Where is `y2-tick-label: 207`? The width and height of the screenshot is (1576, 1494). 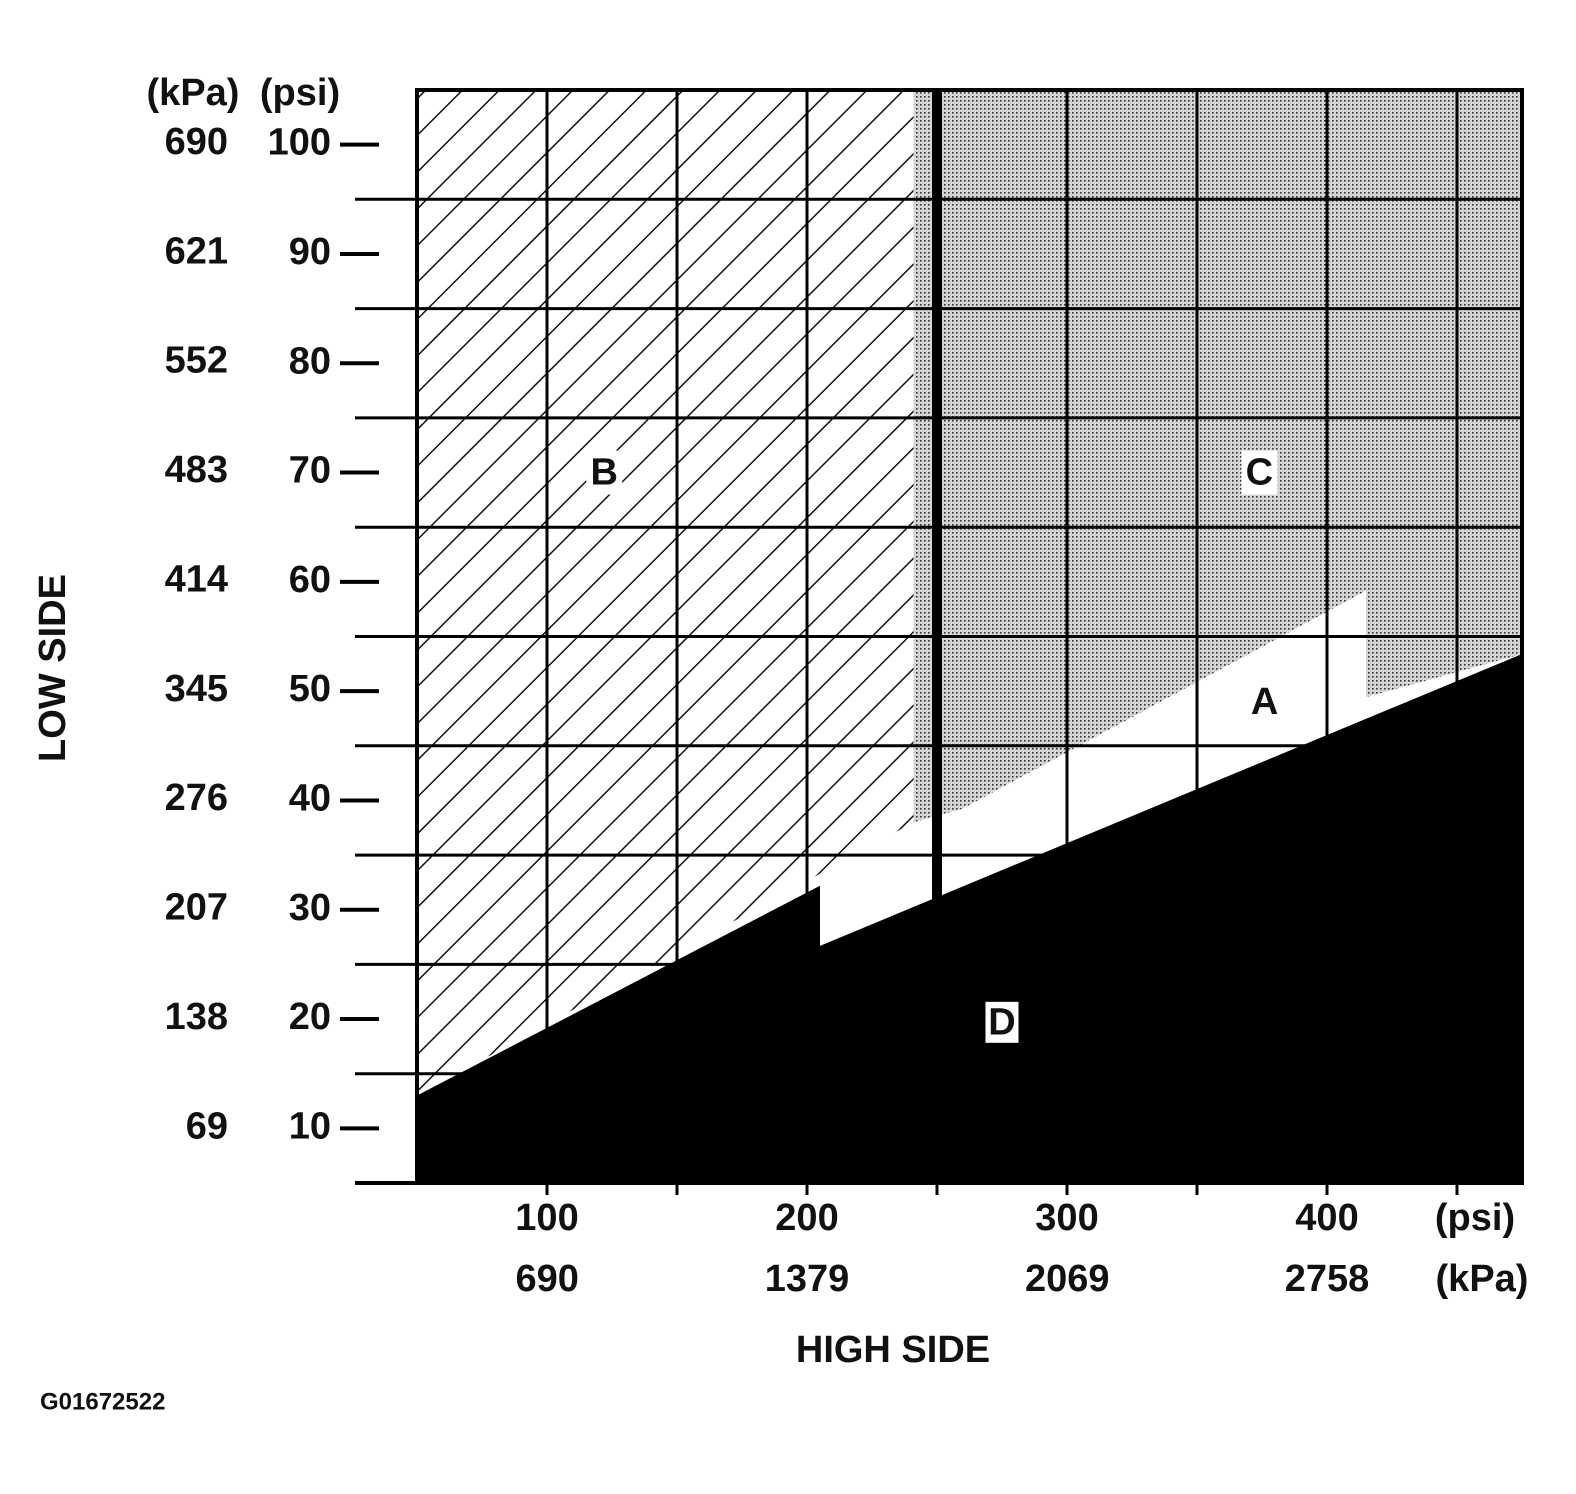
y2-tick-label: 207 is located at coordinates (196, 908).